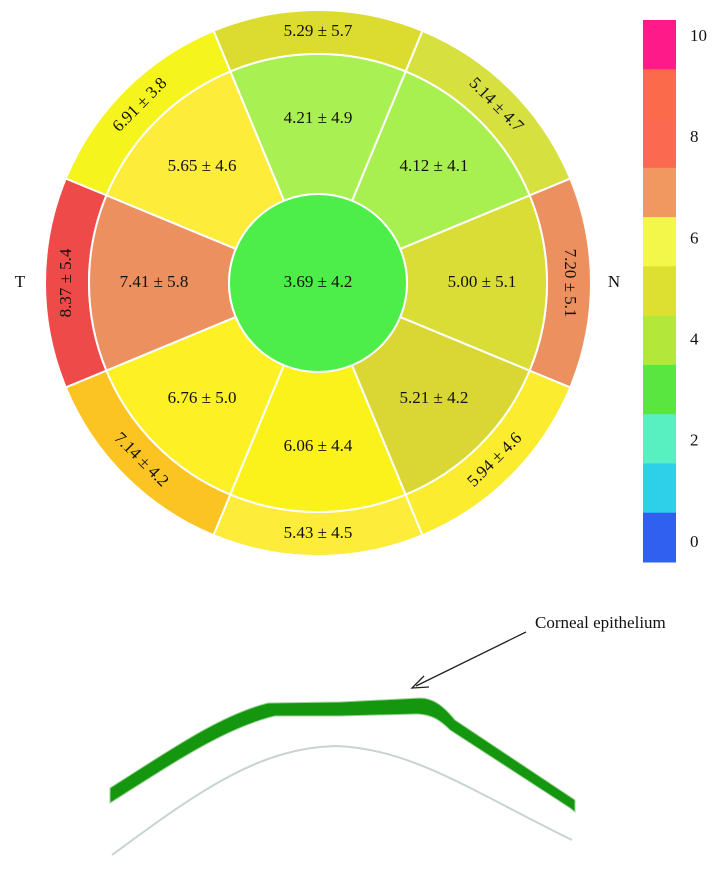 The width and height of the screenshot is (724, 871). What do you see at coordinates (202, 397) in the screenshot?
I see `inner-label: 6.76 ± 5.0` at bounding box center [202, 397].